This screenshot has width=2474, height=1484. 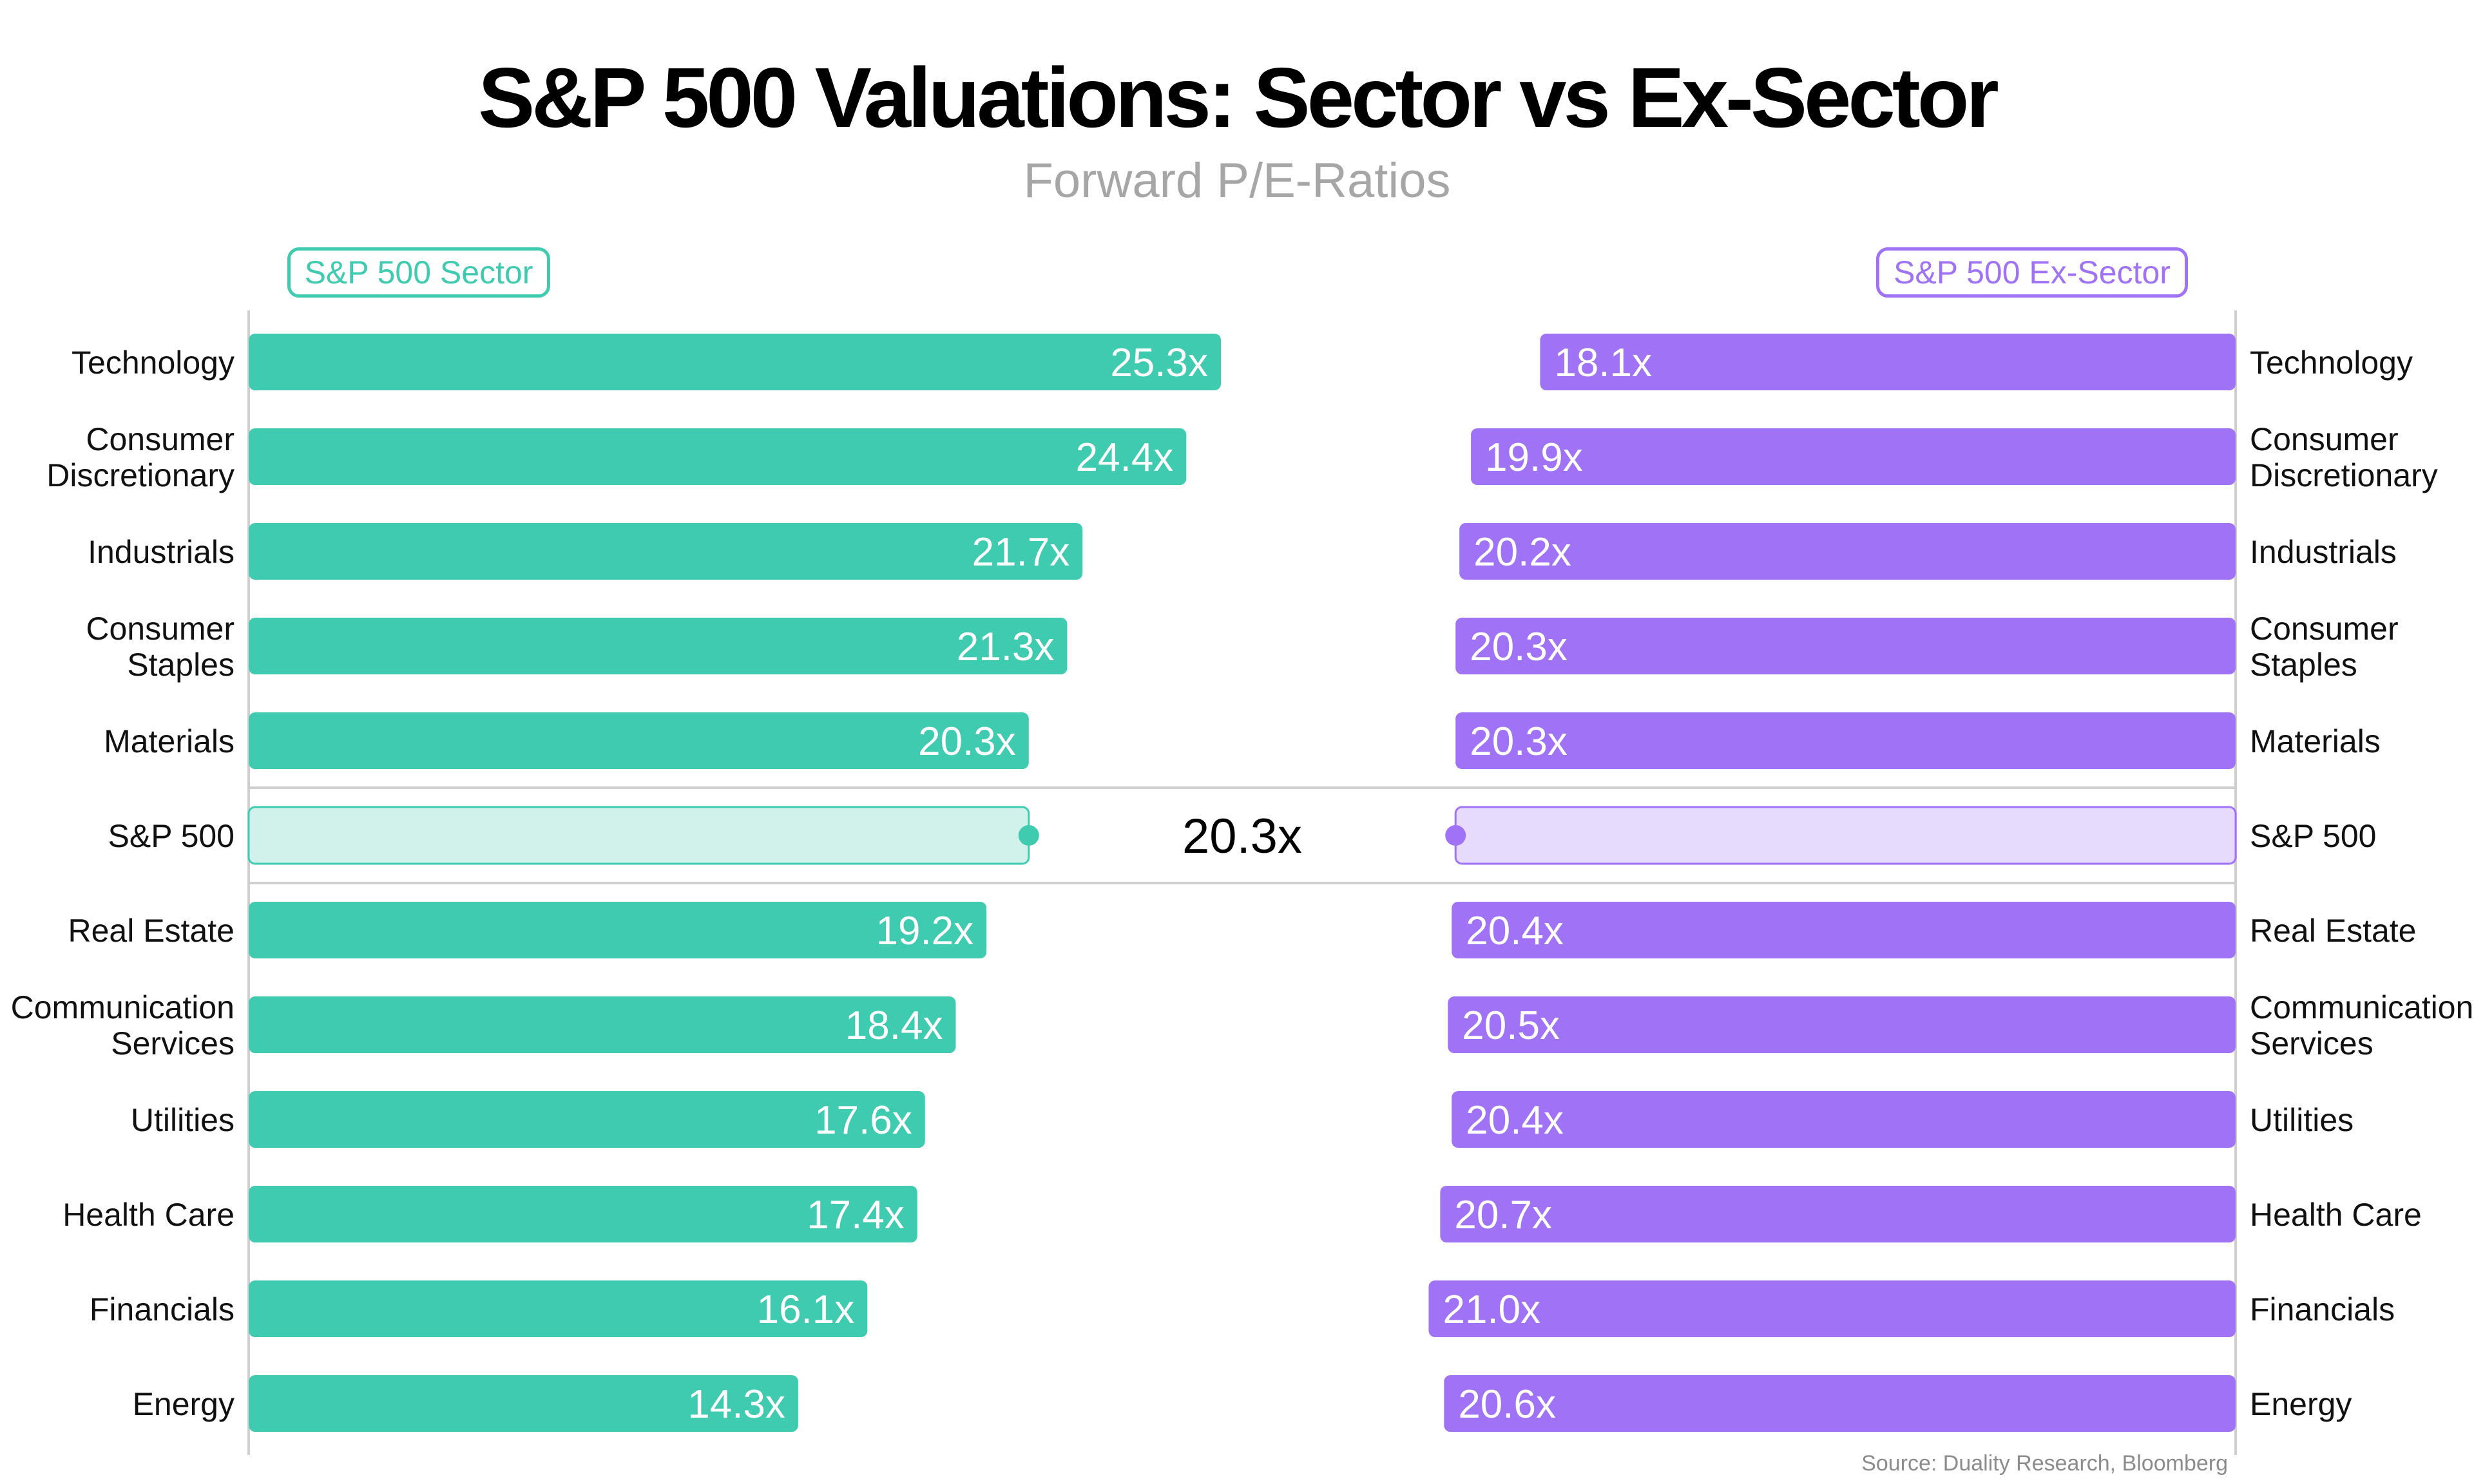 What do you see at coordinates (123, 1025) in the screenshot?
I see `category-label-left-communication-services: Communication Services` at bounding box center [123, 1025].